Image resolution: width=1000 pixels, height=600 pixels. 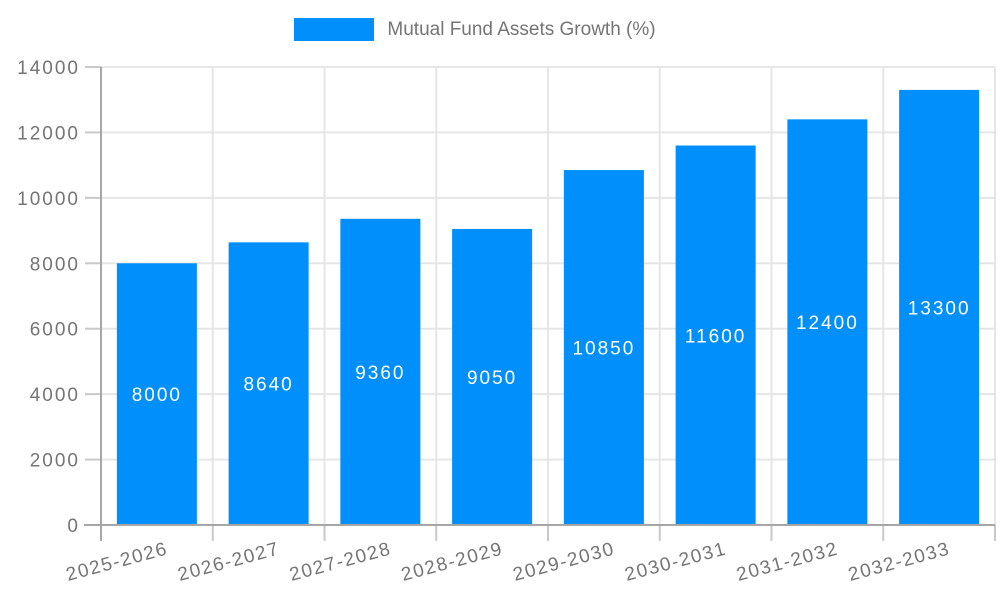 I want to click on legend-label: Mutual Fund Assets Growth (%), so click(x=521, y=29).